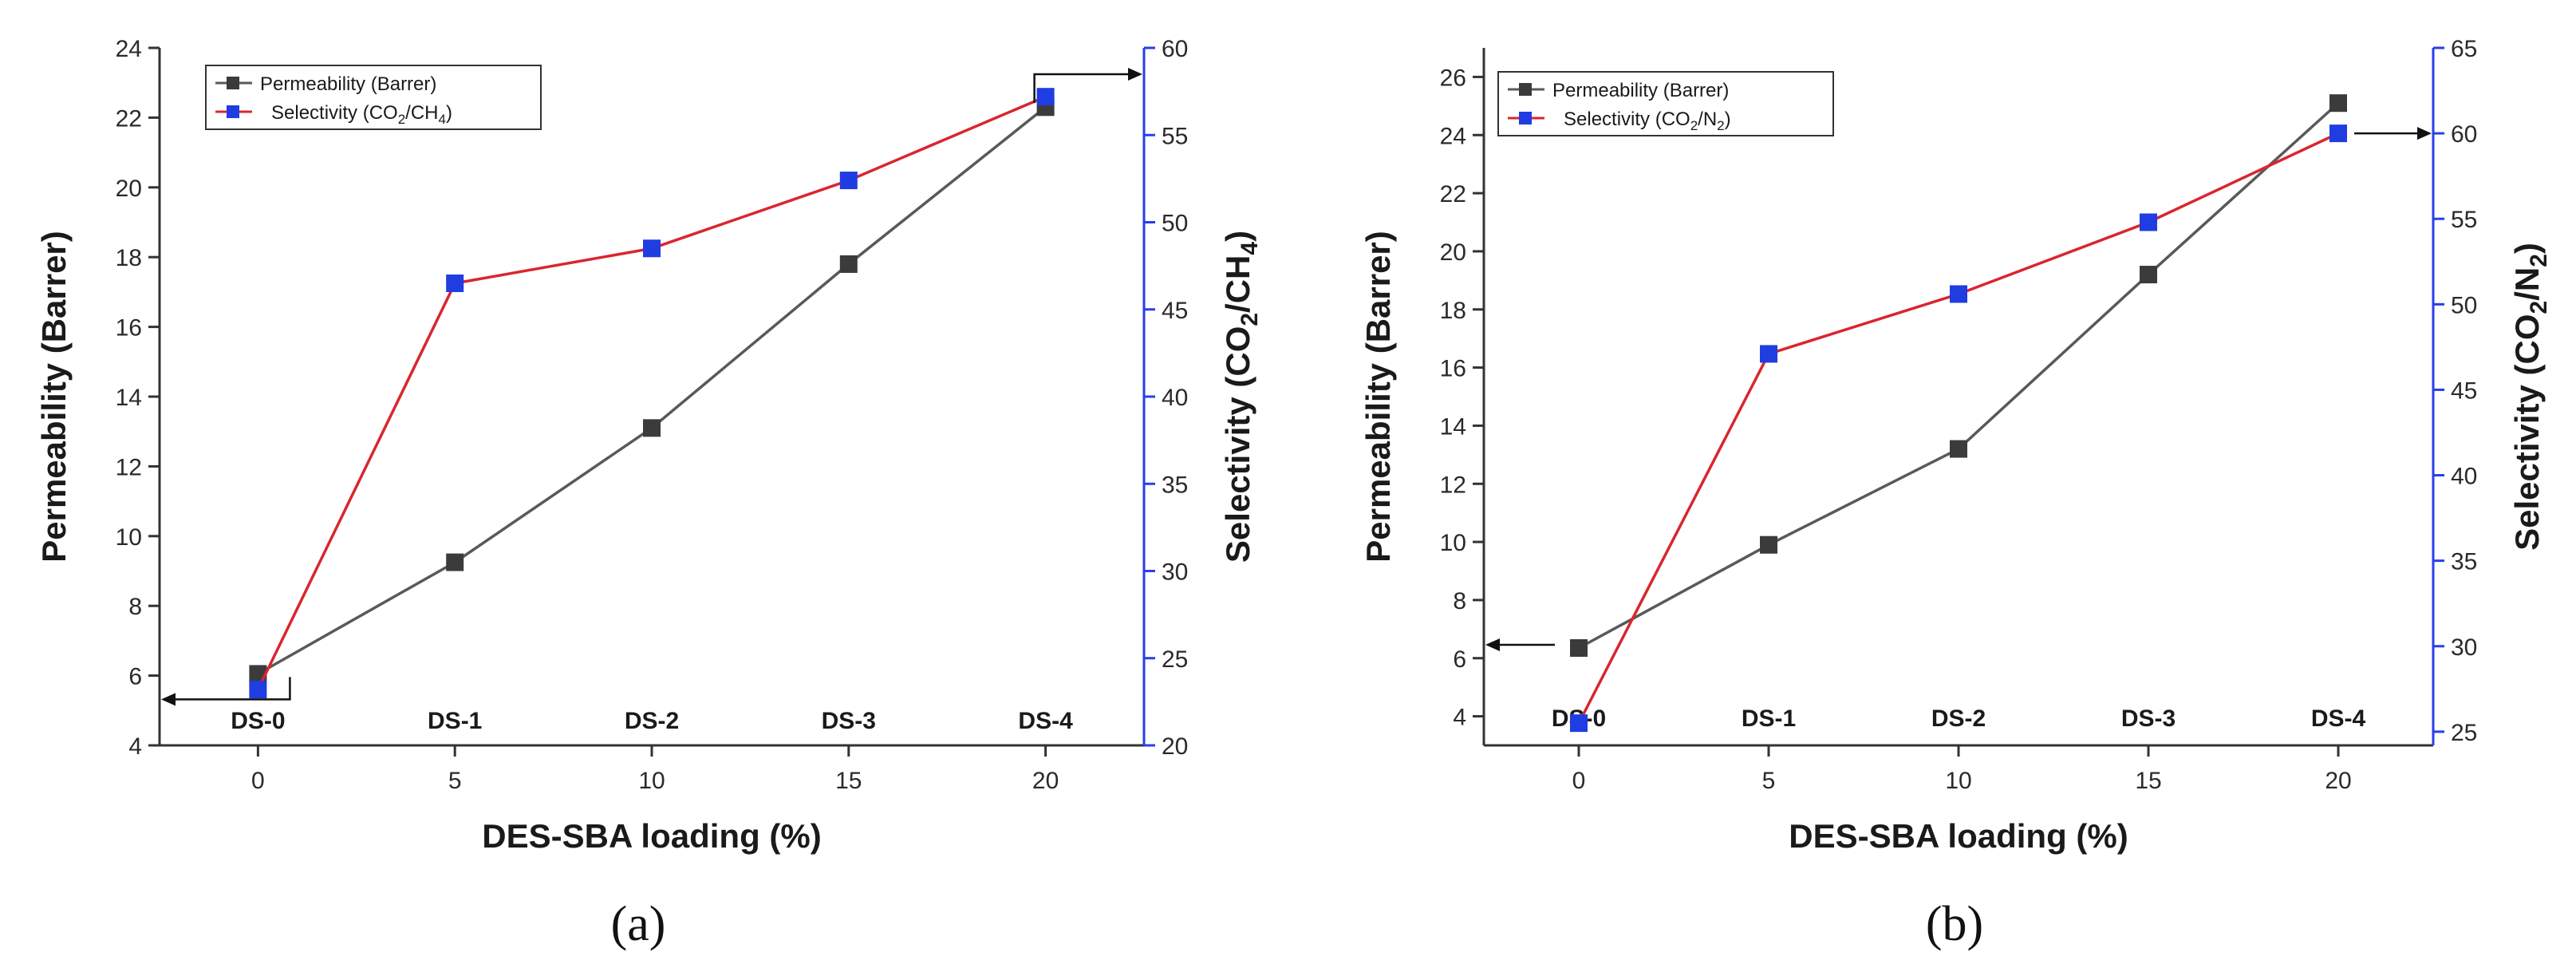 The height and width of the screenshot is (976, 2576). What do you see at coordinates (1640, 90) in the screenshot?
I see `legend-permeability-label: Permeability (Barrer)` at bounding box center [1640, 90].